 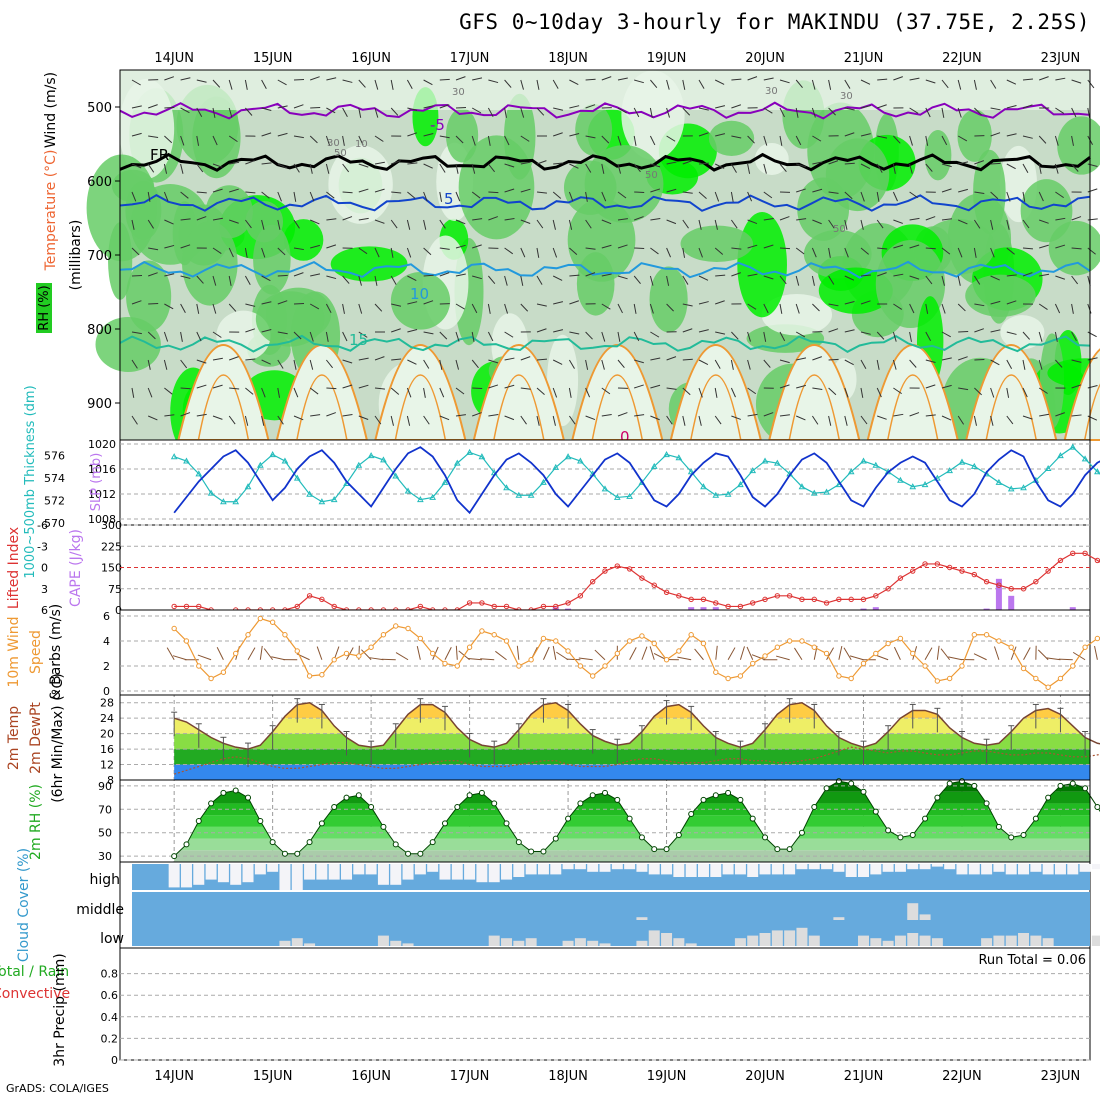 What do you see at coordinates (99, 404) in the screenshot?
I see `pressure-tick-label: 900` at bounding box center [99, 404].